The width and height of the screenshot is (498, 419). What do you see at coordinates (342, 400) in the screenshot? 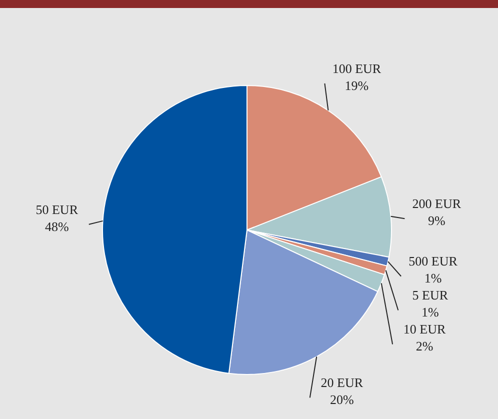
I see `data-label: 20%` at bounding box center [342, 400].